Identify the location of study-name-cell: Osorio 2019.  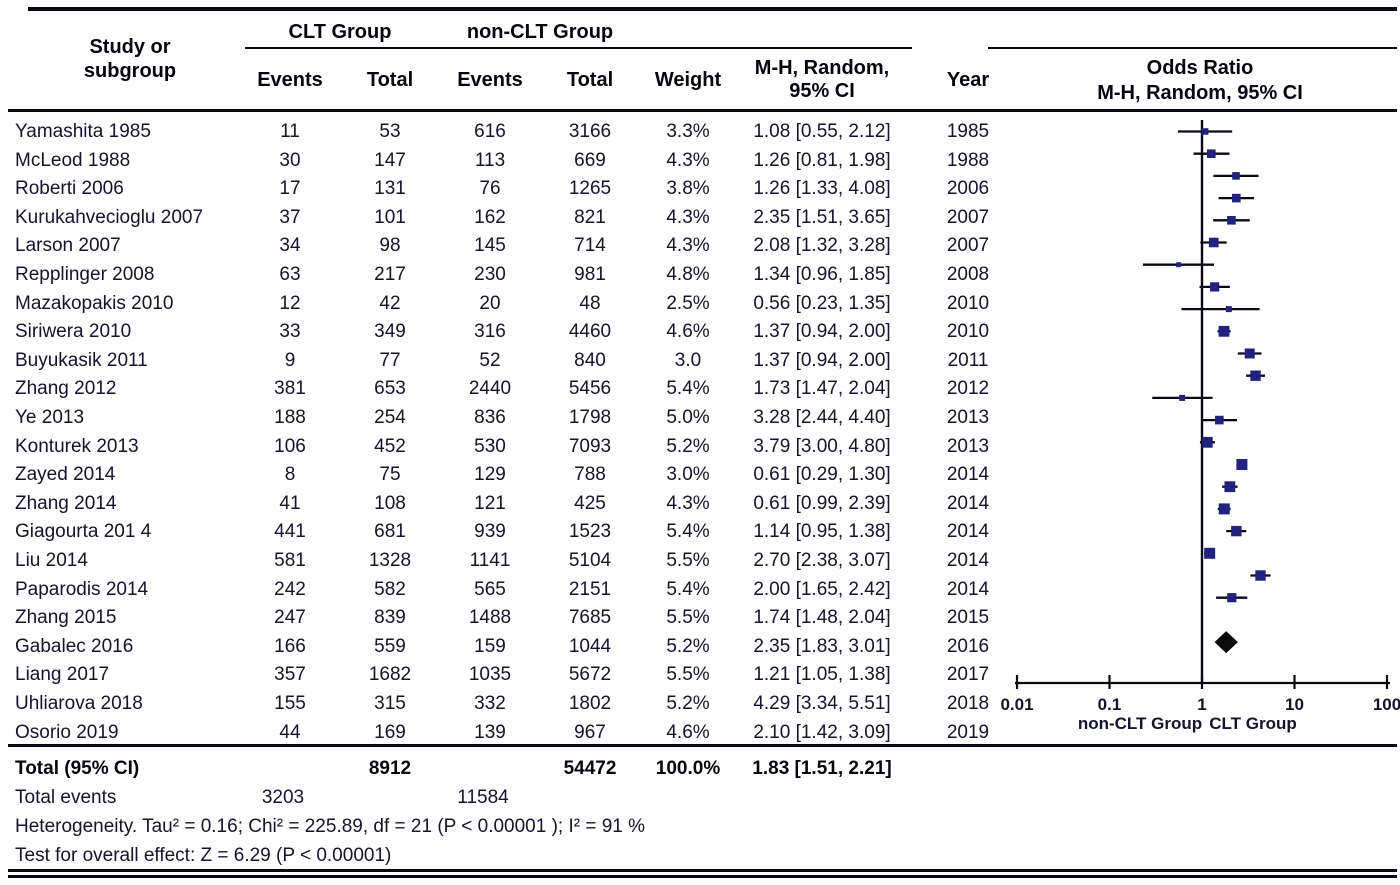
(67, 732).